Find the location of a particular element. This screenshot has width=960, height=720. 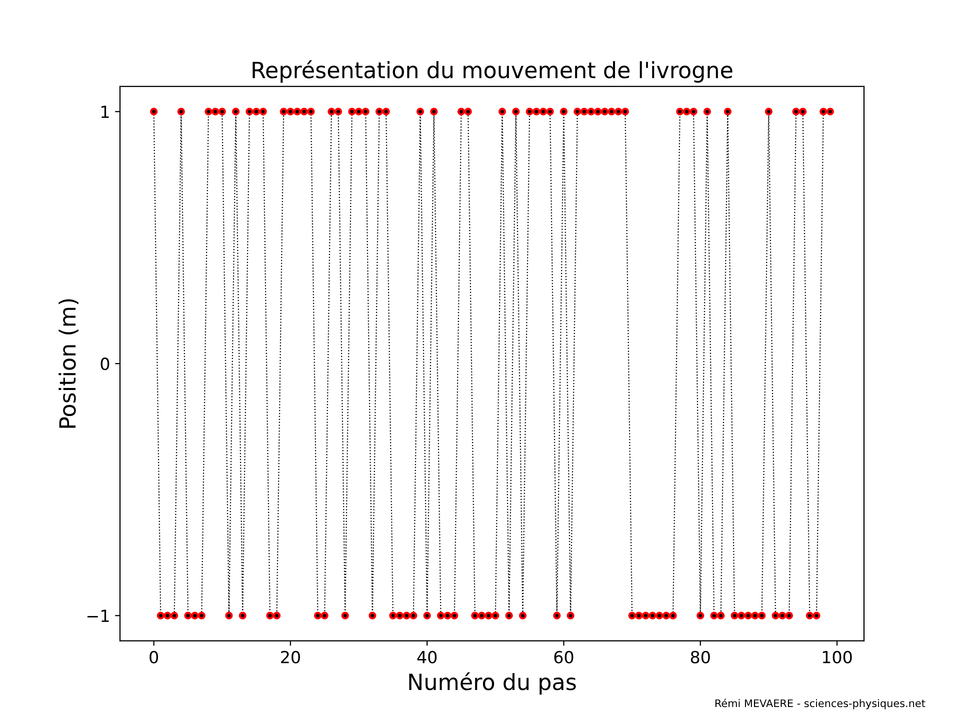

x-tick-label: 80 is located at coordinates (700, 657).